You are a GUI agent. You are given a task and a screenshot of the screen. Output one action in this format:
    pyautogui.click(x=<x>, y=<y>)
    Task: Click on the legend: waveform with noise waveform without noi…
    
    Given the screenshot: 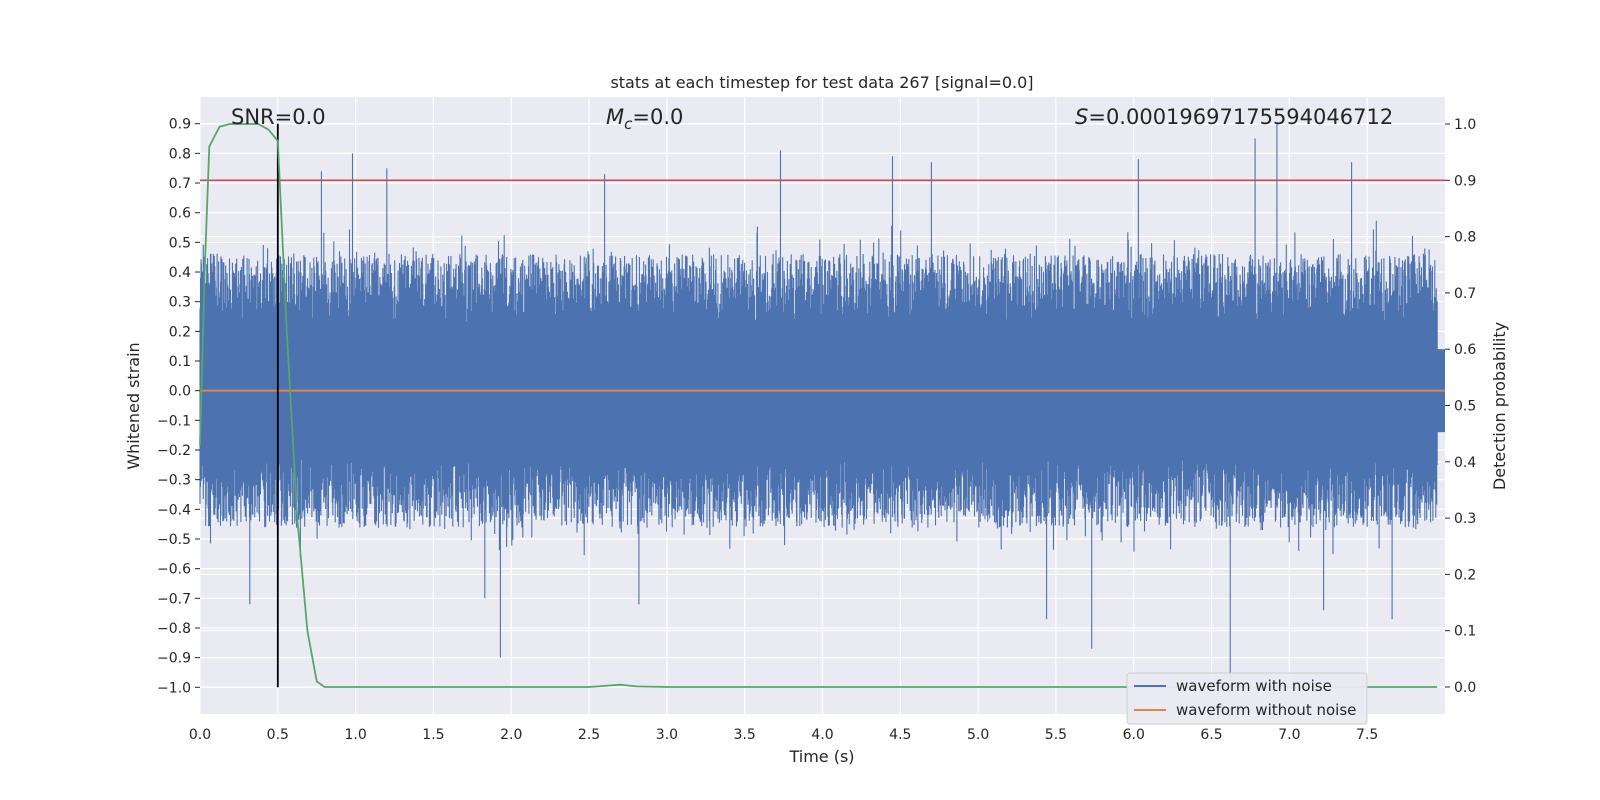 What is the action you would take?
    pyautogui.click(x=1247, y=698)
    